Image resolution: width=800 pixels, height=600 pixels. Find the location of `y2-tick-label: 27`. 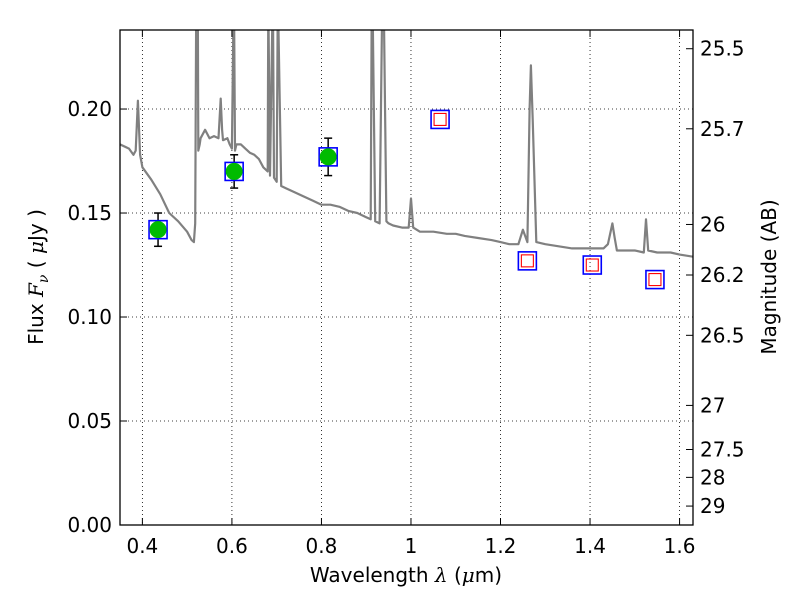

y2-tick-label: 27 is located at coordinates (712, 405).